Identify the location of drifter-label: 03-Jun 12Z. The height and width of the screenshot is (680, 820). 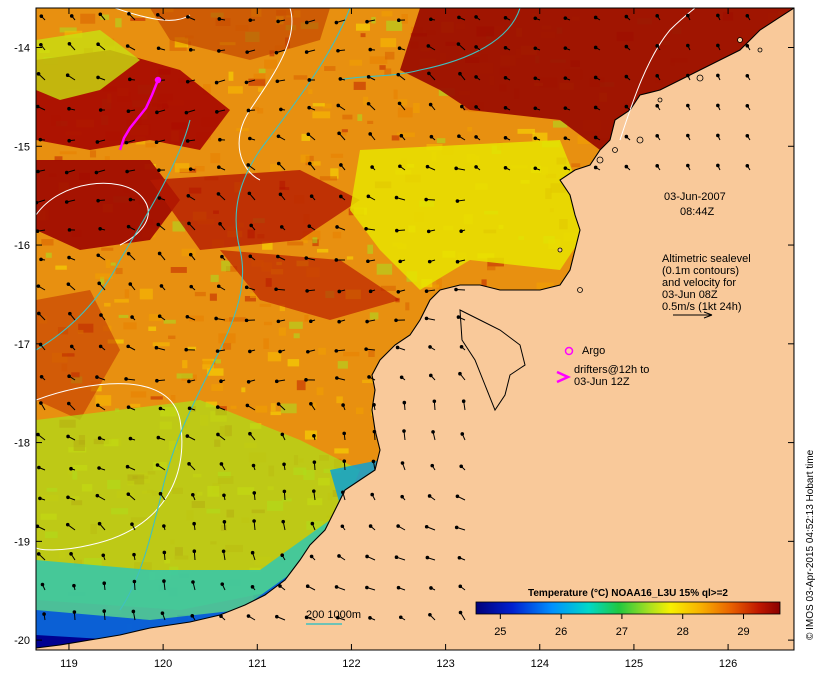
(602, 382).